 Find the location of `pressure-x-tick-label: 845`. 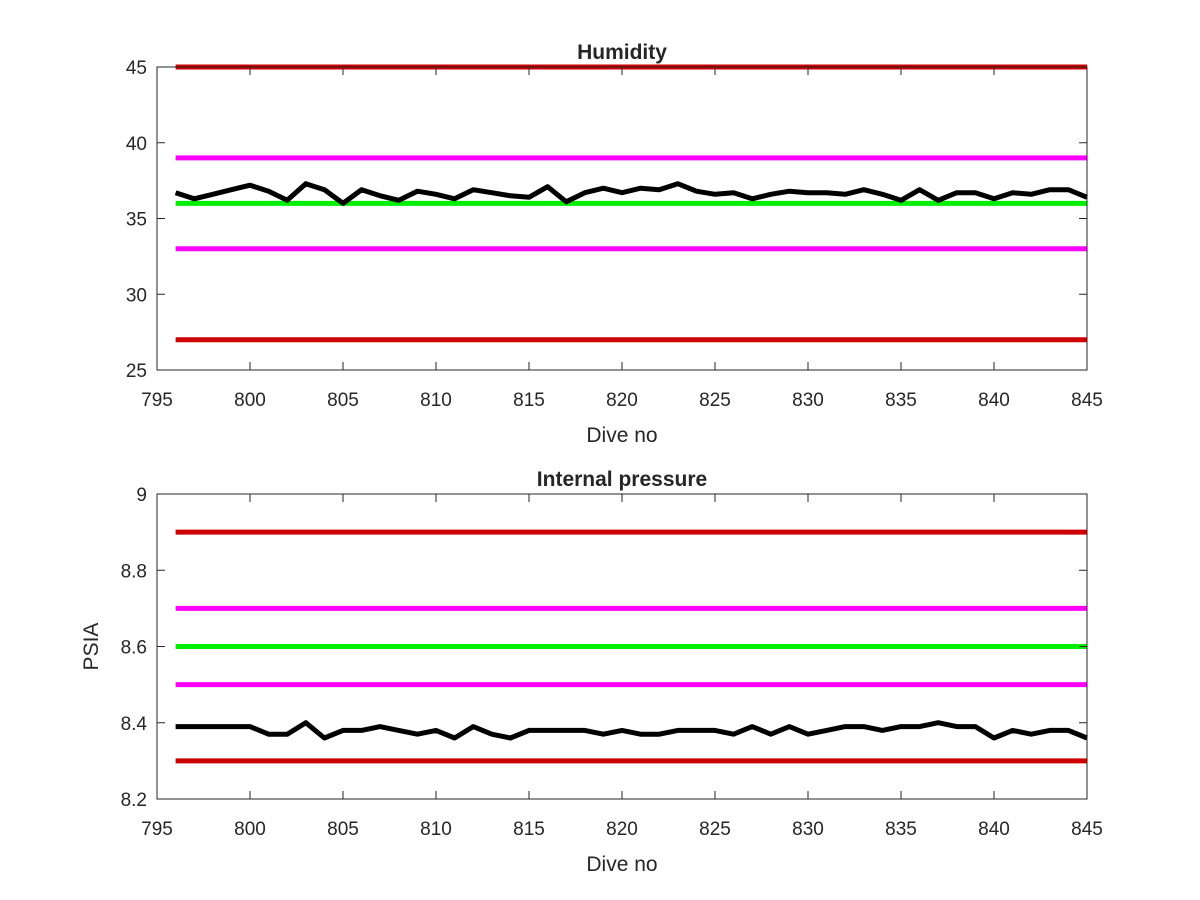

pressure-x-tick-label: 845 is located at coordinates (1087, 829).